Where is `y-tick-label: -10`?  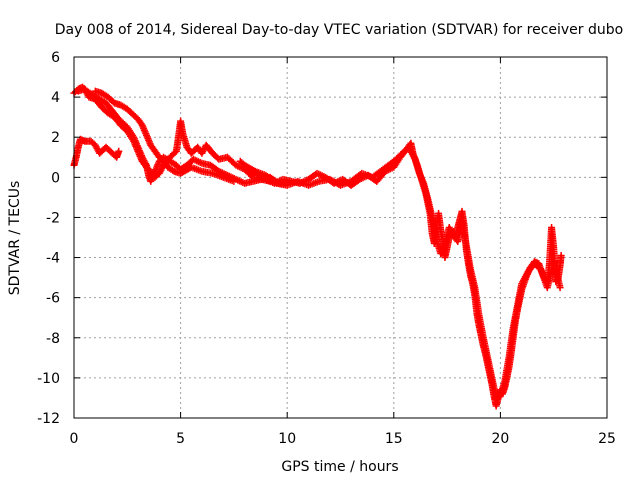
y-tick-label: -10 is located at coordinates (48, 379).